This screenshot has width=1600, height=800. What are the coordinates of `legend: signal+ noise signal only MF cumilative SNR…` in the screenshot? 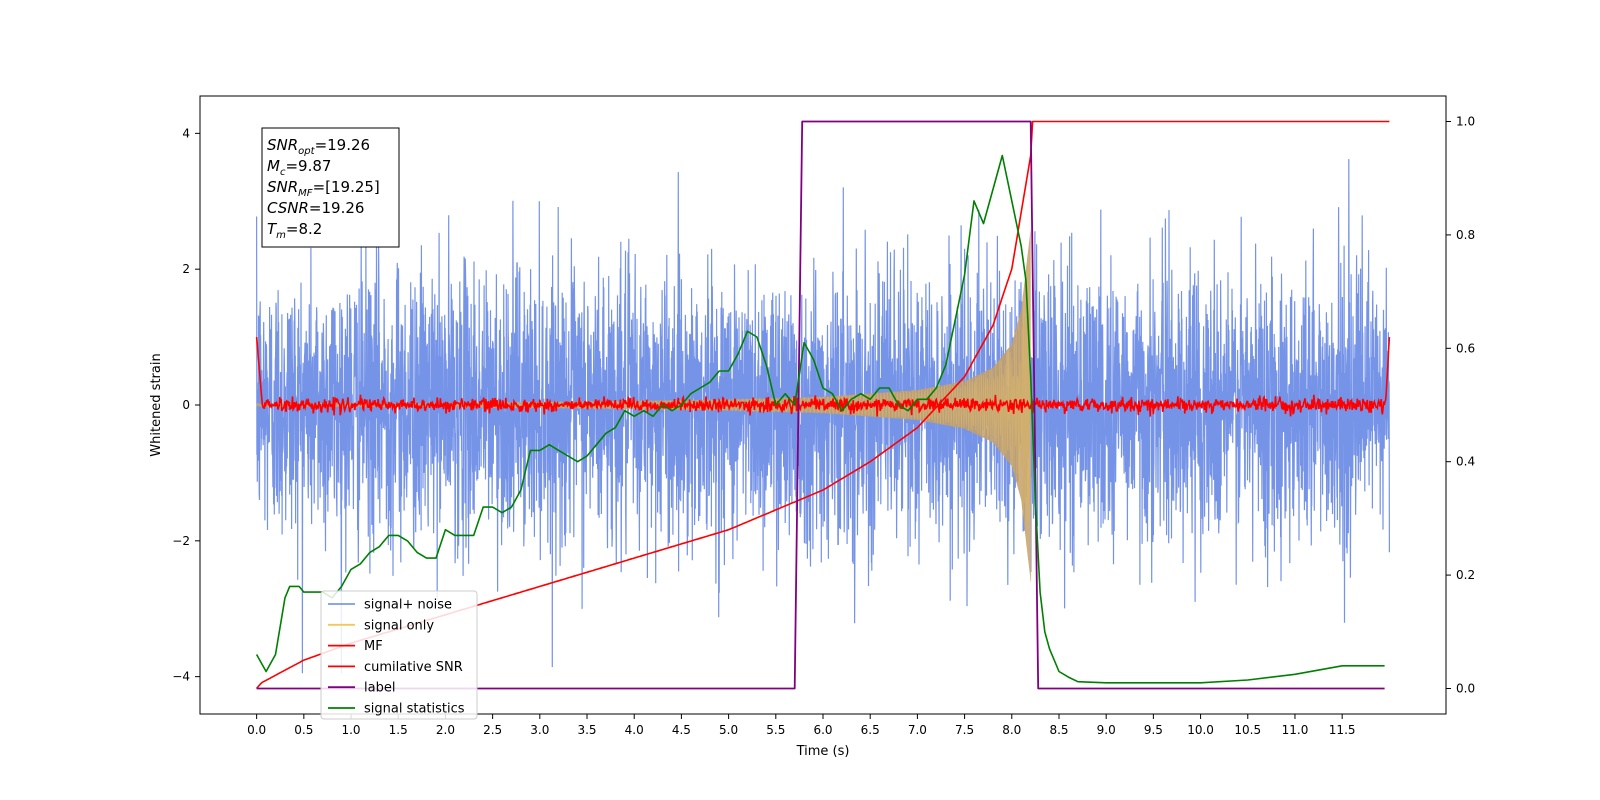 It's located at (399, 655).